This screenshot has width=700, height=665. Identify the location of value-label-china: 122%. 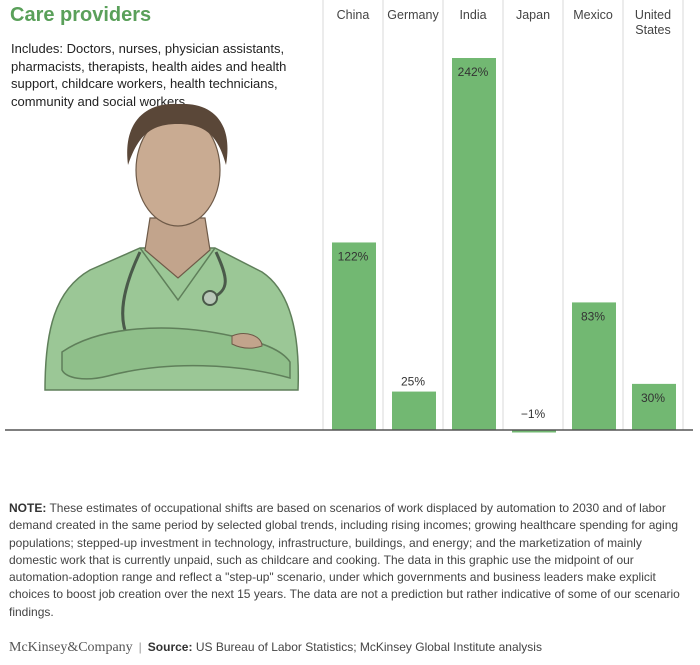
(353, 256).